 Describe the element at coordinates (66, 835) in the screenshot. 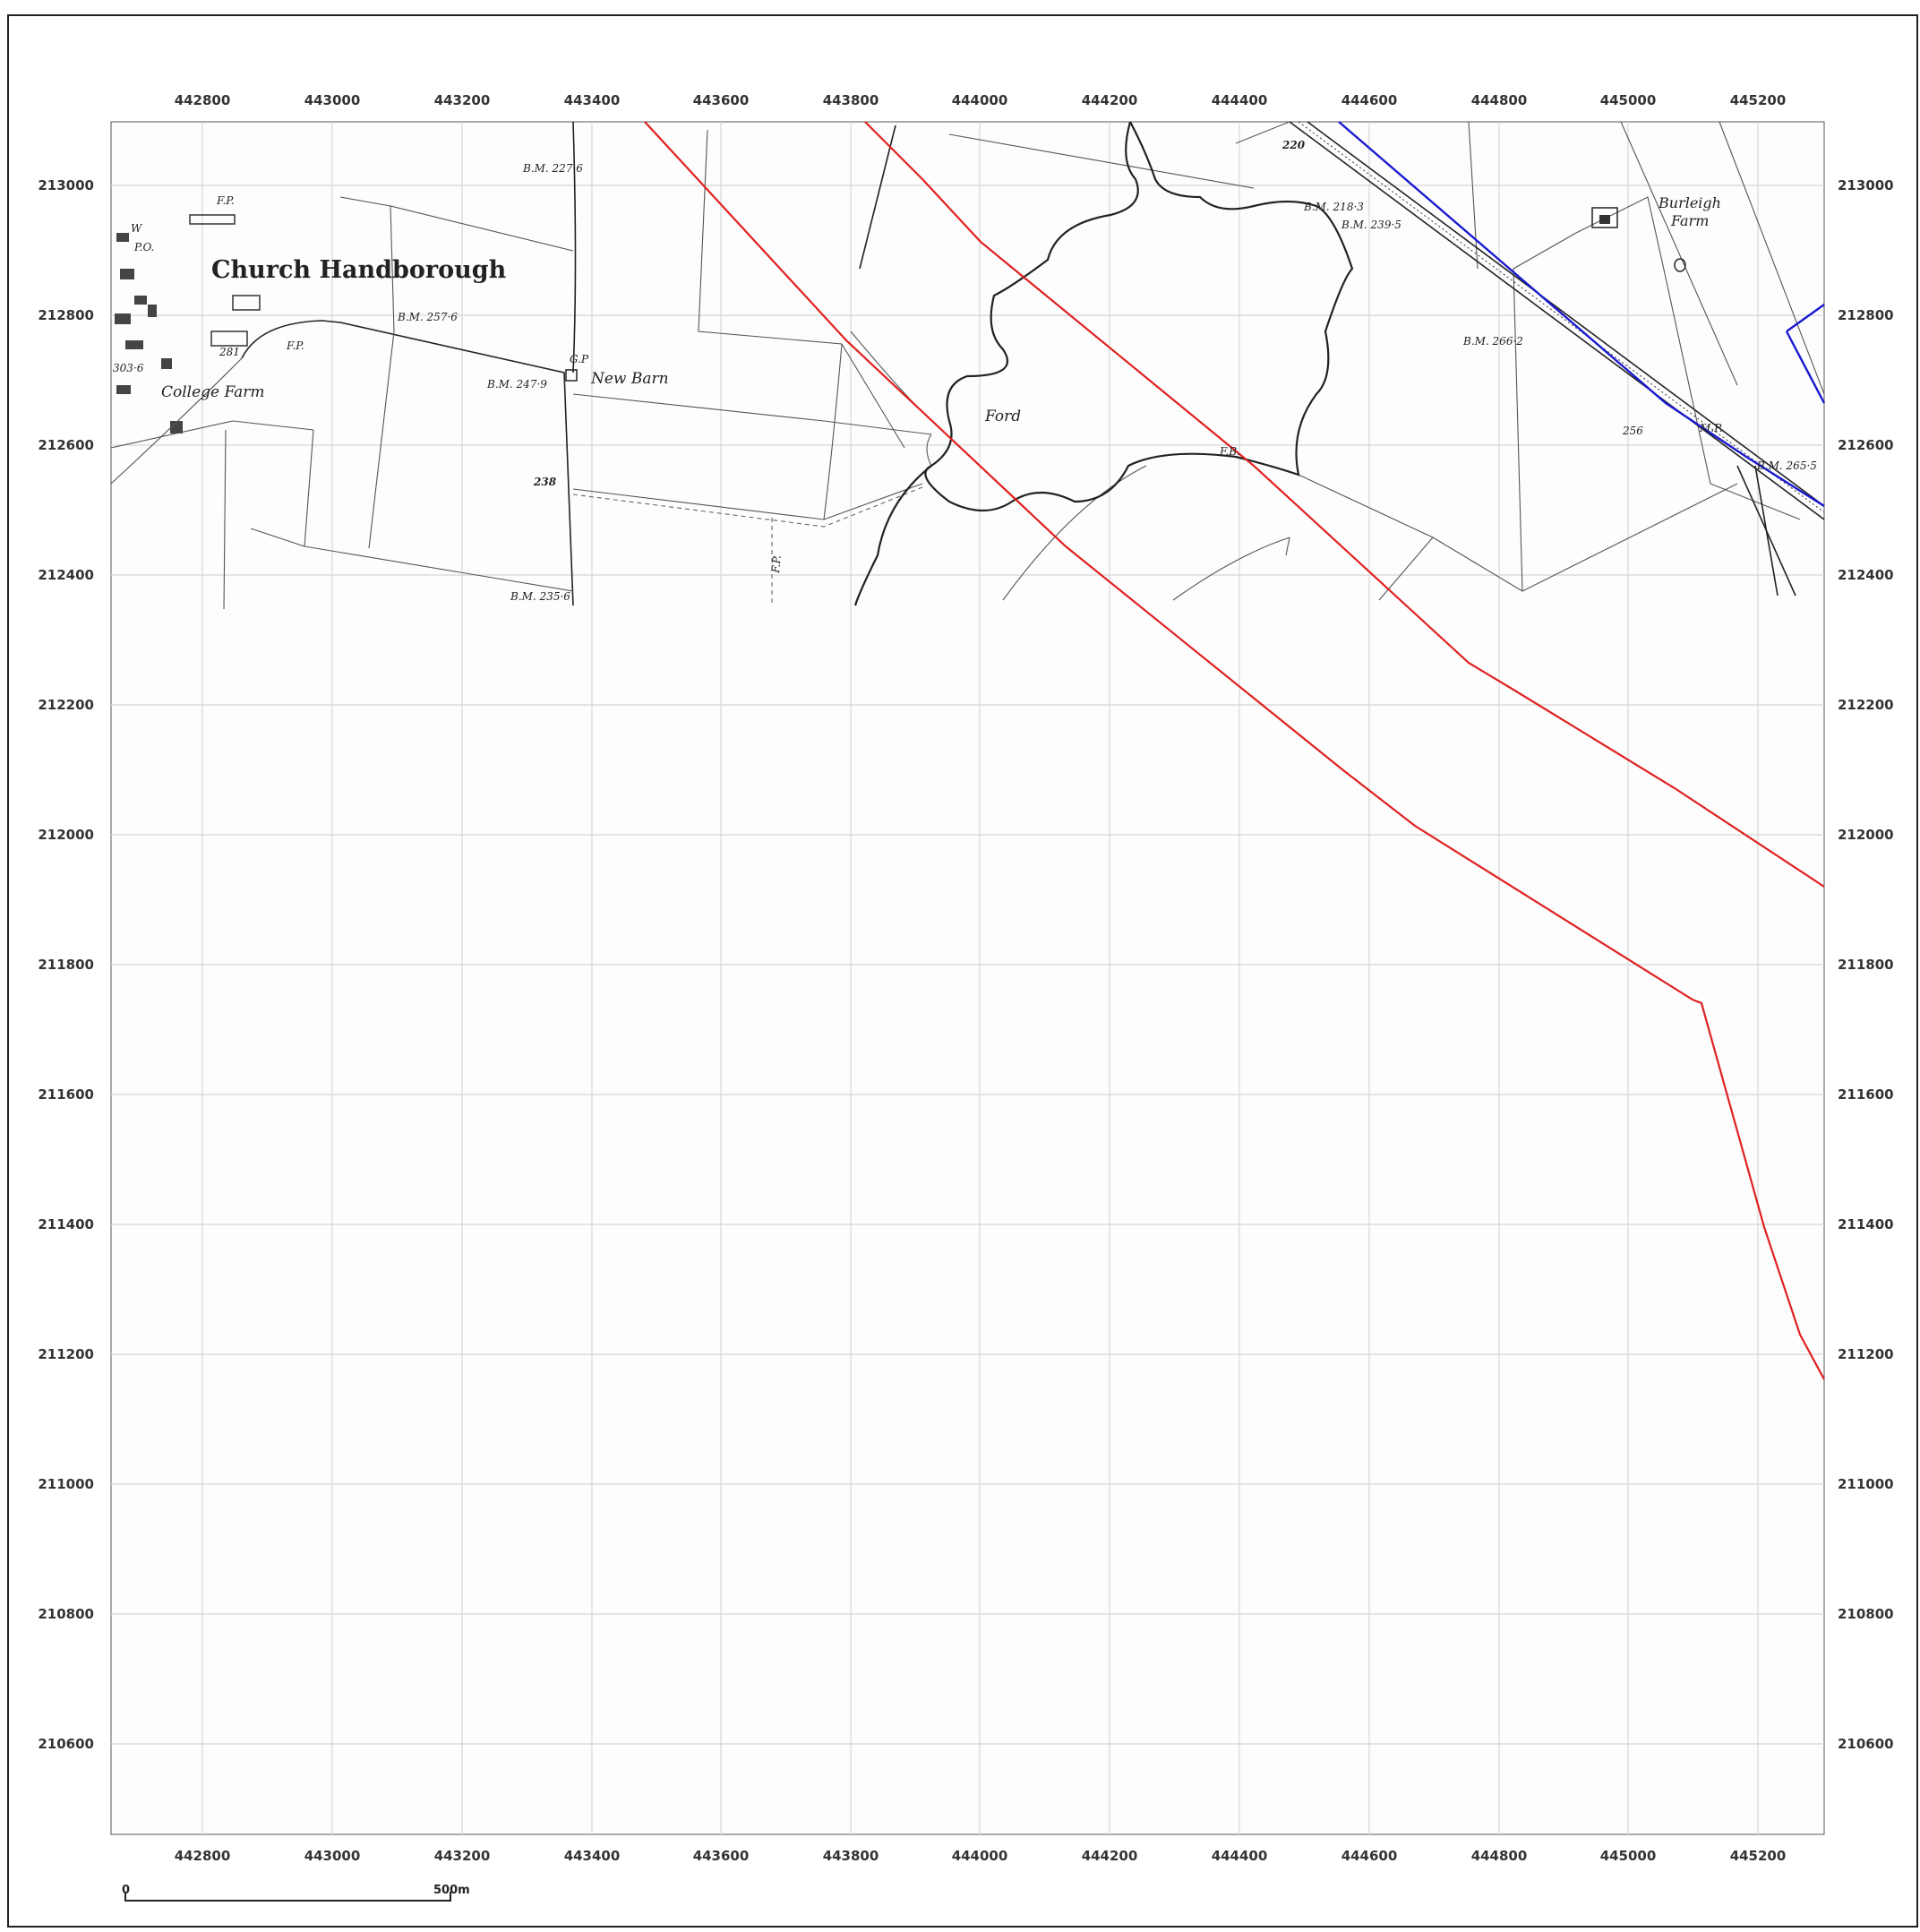

I see `y-tick-left: 212000` at that location.